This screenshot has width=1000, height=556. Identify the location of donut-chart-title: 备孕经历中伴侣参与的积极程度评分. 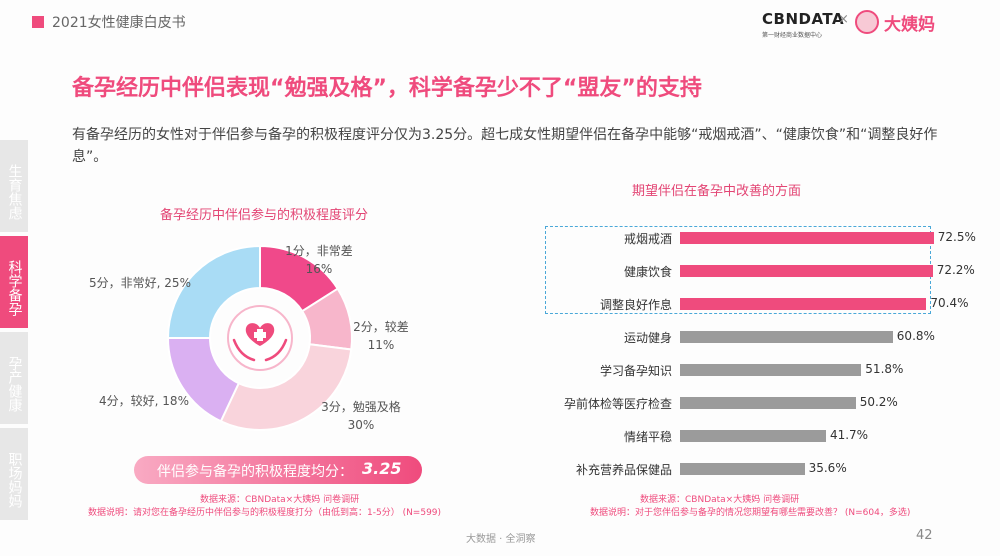
(264, 215).